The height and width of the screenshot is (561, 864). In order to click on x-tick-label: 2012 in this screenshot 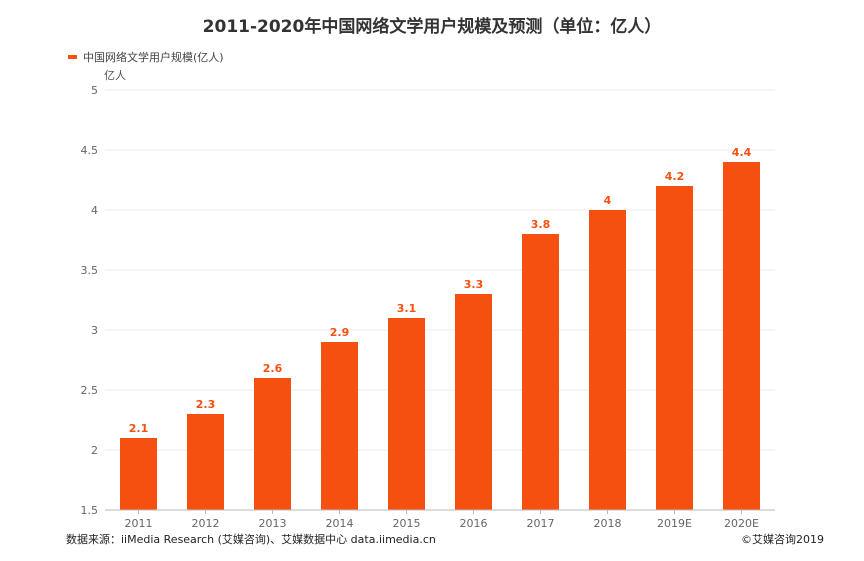, I will do `click(206, 523)`.